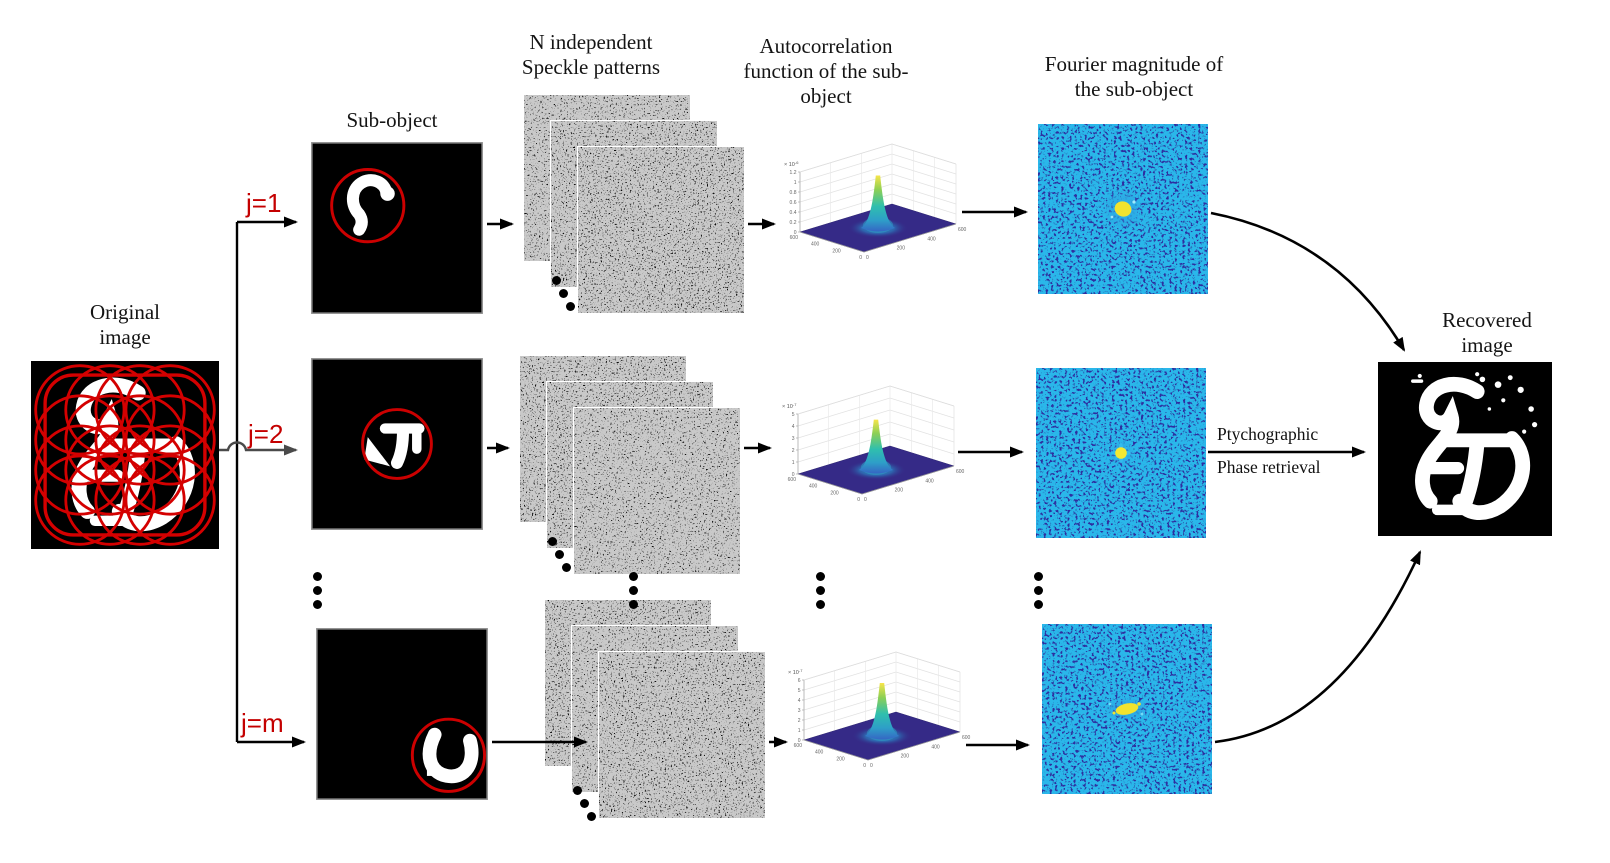 Image resolution: width=1610 pixels, height=863 pixels. I want to click on sub-object-panel-j2, so click(397, 444).